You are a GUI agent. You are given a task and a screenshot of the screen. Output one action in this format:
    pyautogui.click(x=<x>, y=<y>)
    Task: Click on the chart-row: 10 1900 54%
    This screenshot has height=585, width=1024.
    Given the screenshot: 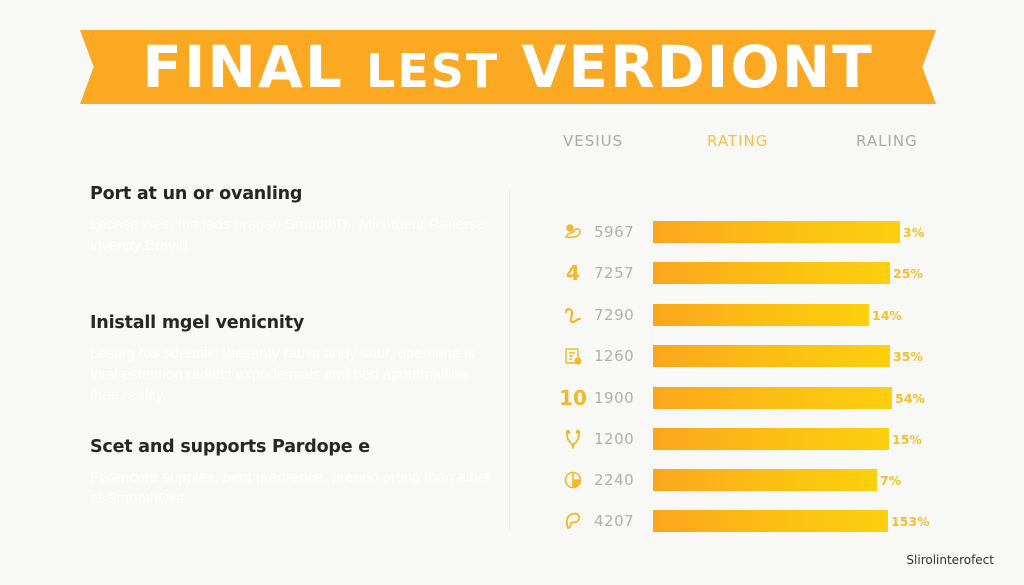 What is the action you would take?
    pyautogui.click(x=742, y=398)
    